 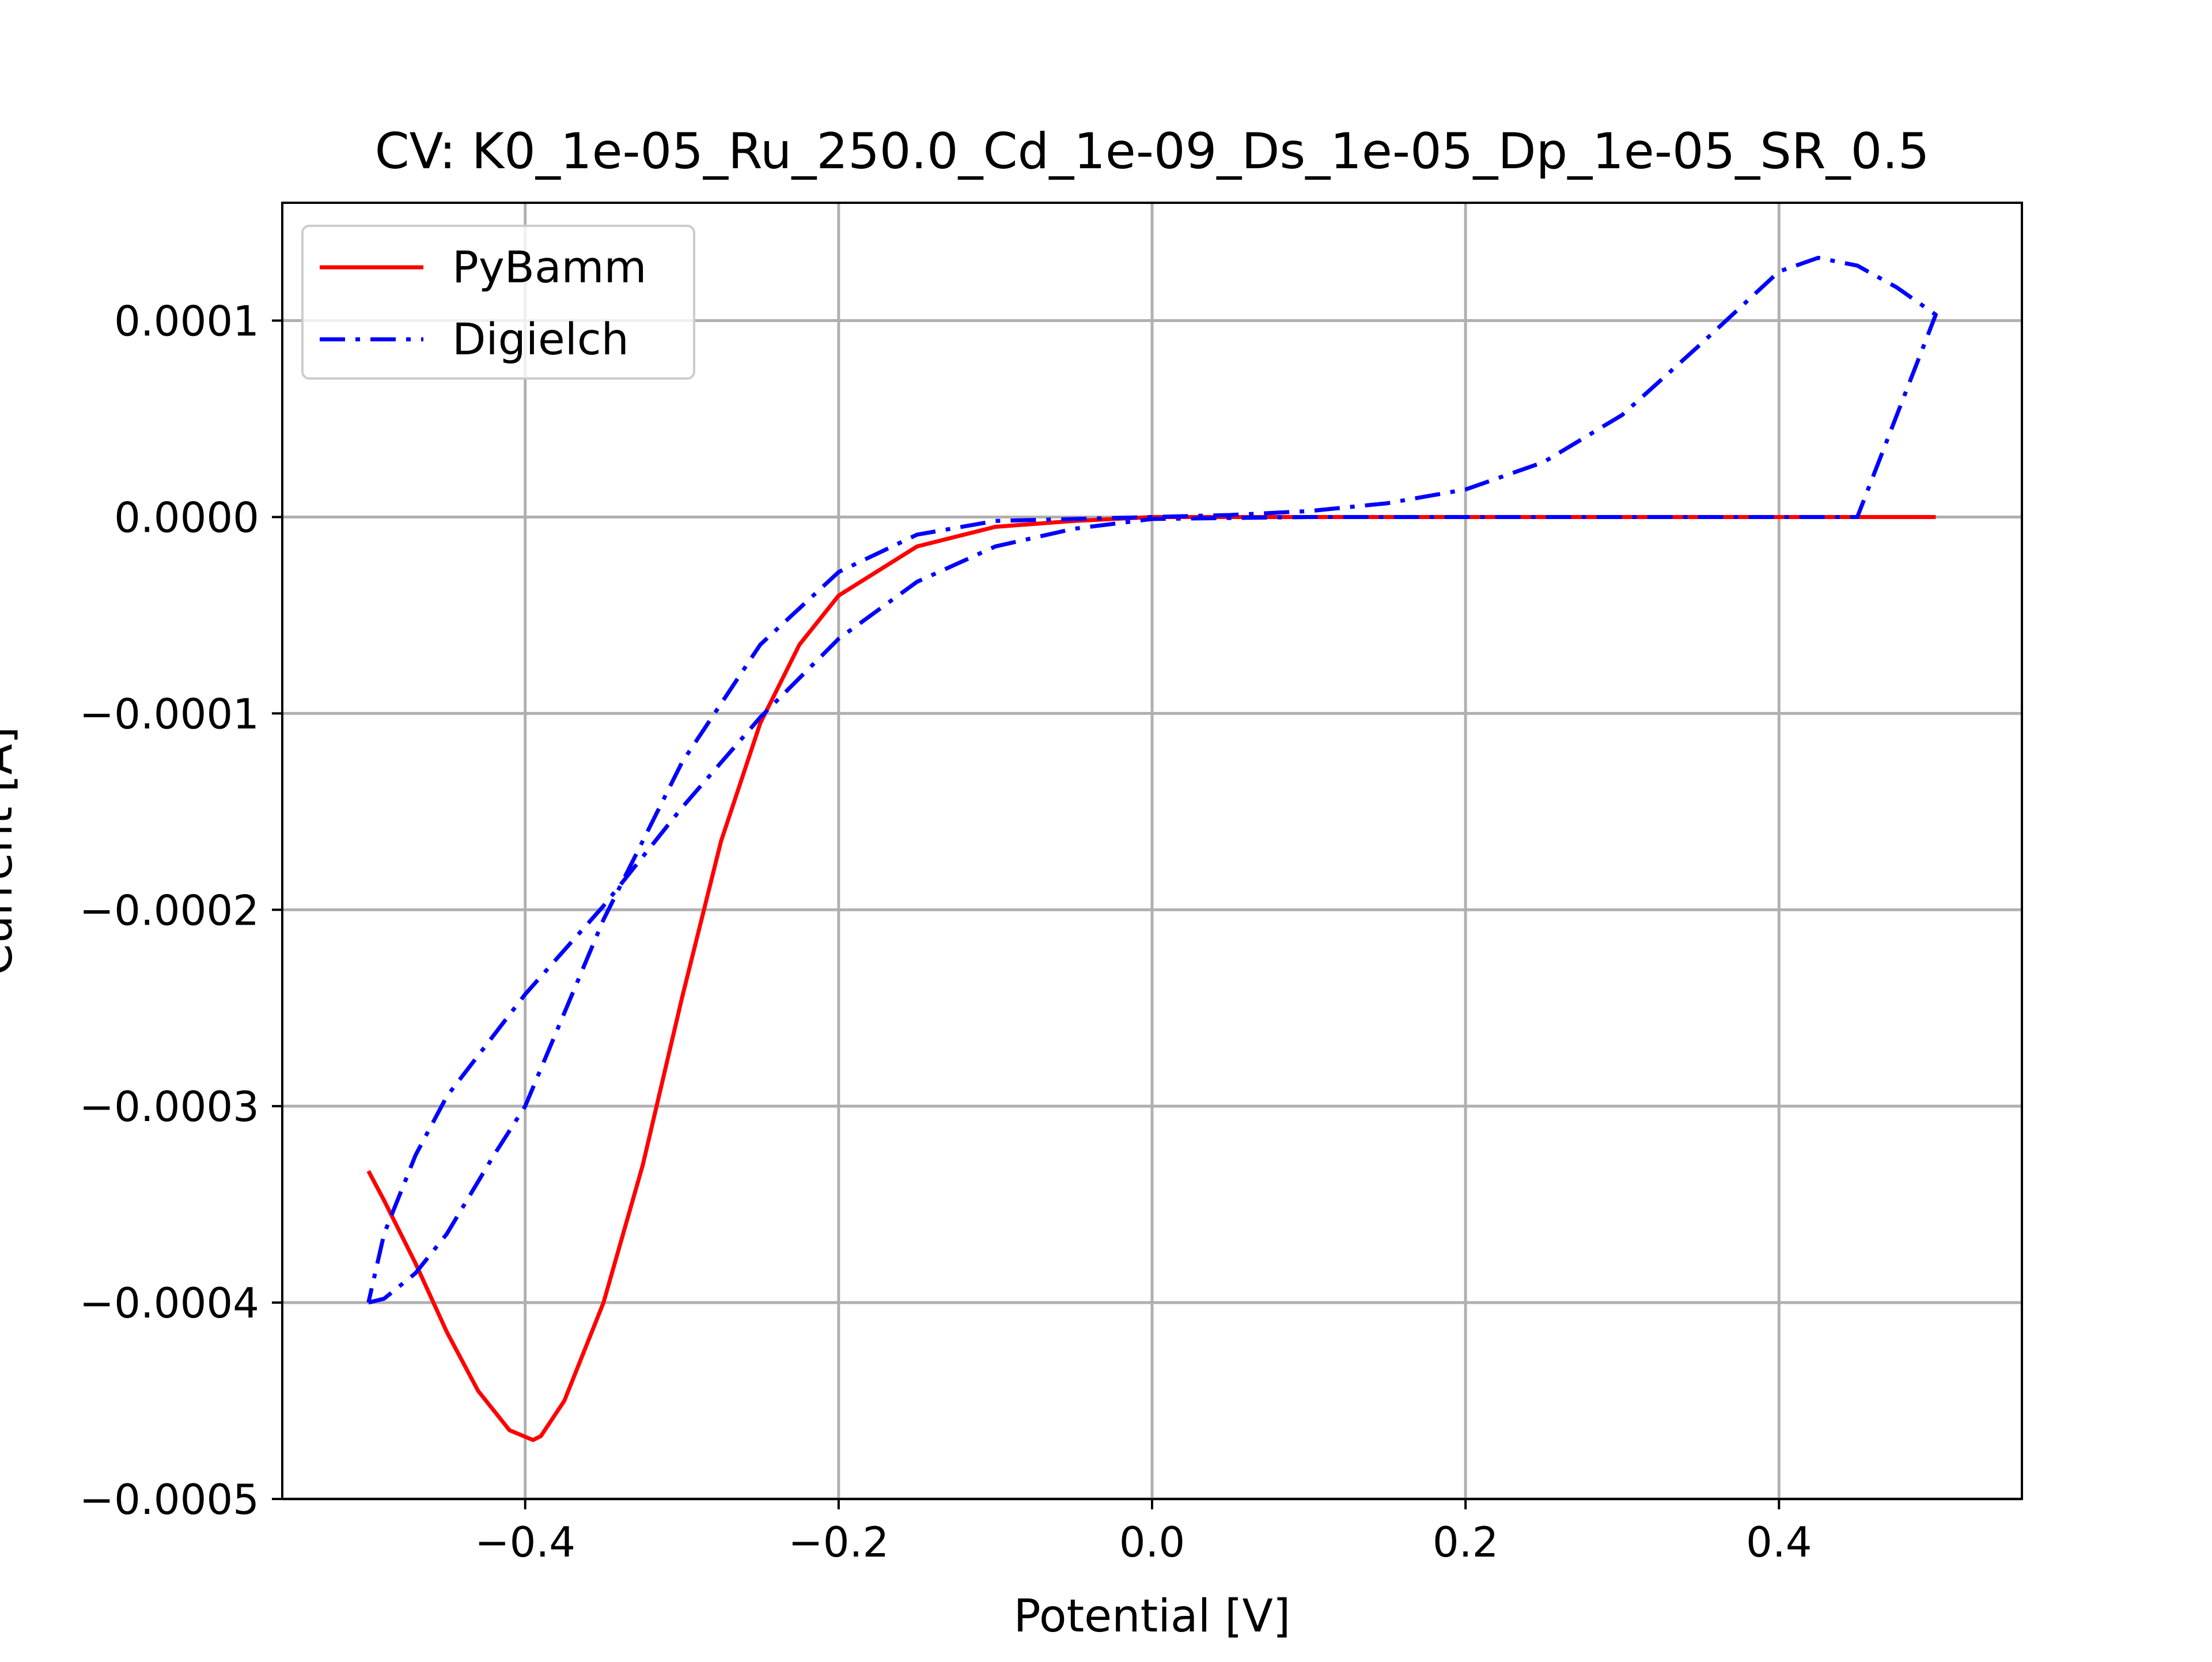 What do you see at coordinates (169, 910) in the screenshot?
I see `y-tick-label: −0.0002` at bounding box center [169, 910].